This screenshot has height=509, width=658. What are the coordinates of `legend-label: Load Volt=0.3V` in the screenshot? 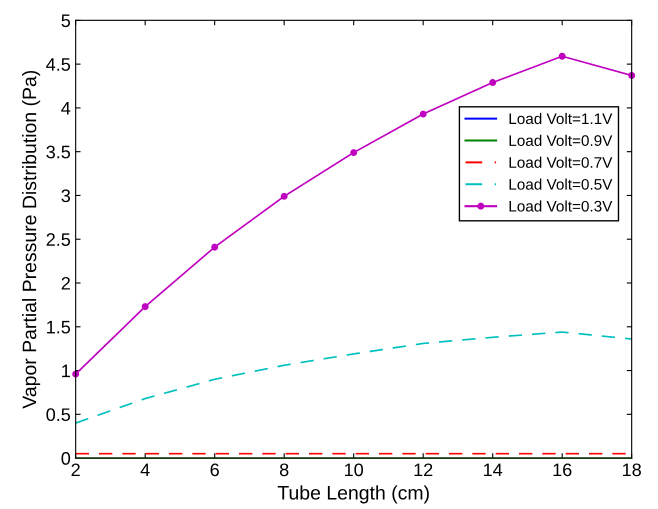 It's located at (561, 206).